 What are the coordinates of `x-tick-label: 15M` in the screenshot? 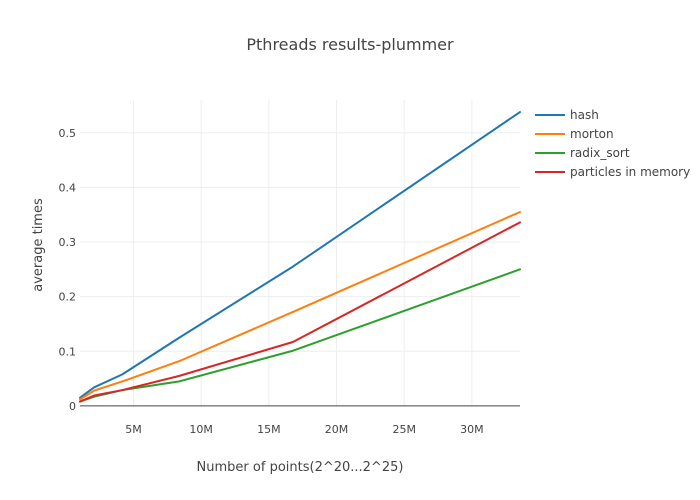 It's located at (269, 429).